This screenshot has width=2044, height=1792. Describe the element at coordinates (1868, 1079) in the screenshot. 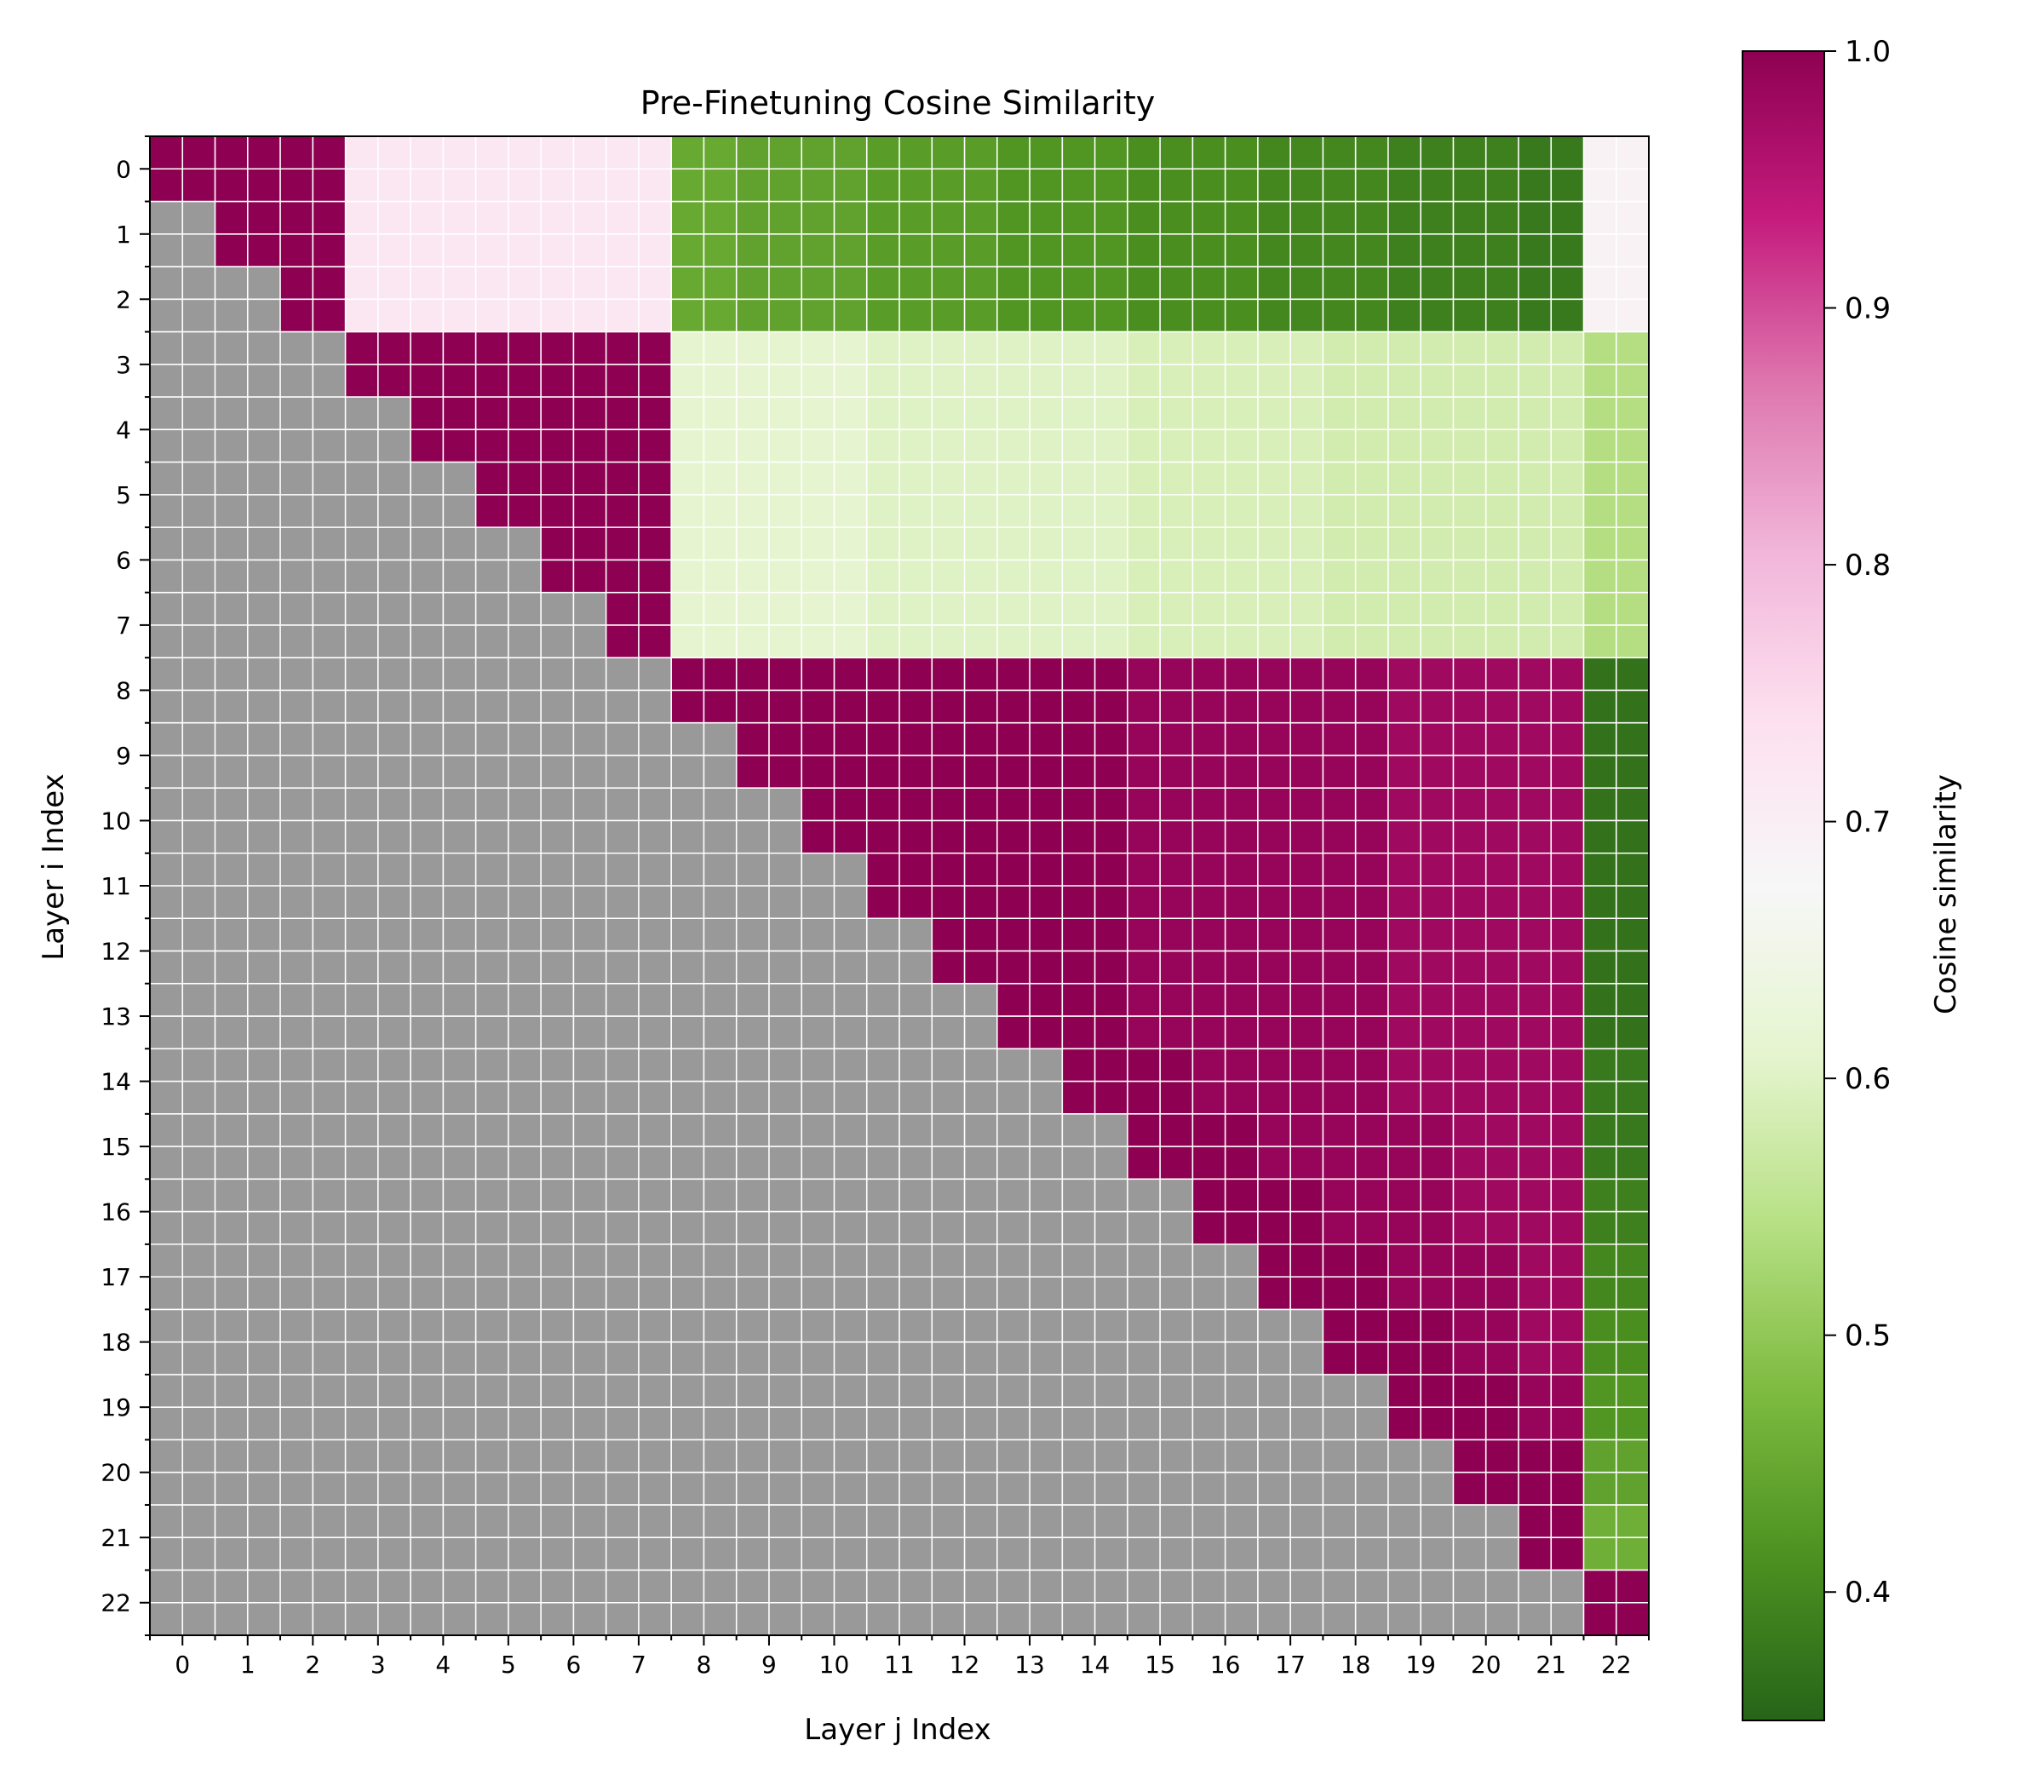

I see `colorbar-tick-label: 0.6` at that location.